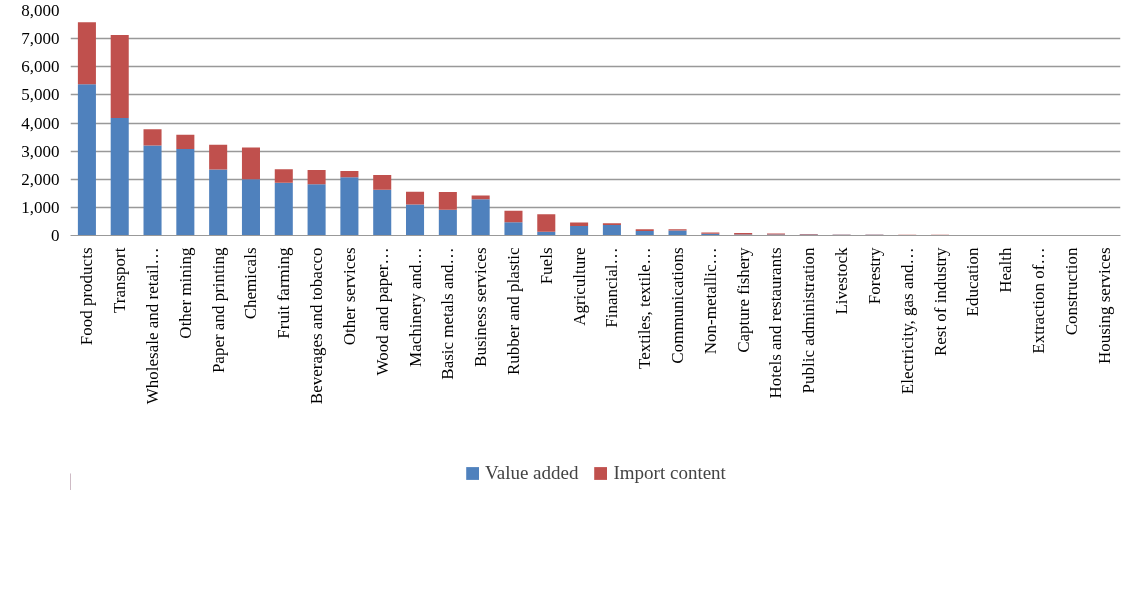  What do you see at coordinates (185, 293) in the screenshot?
I see `x-tick-label: Other mining` at bounding box center [185, 293].